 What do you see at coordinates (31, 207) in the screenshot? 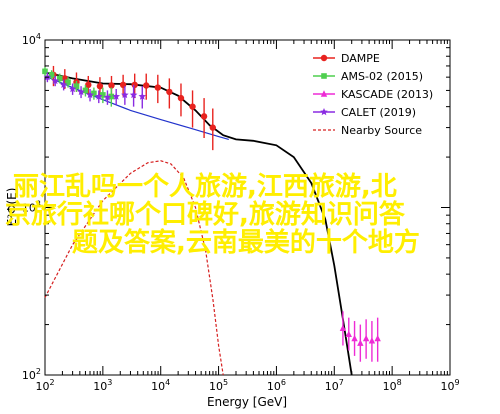
I see `y-tick-label: 10³` at bounding box center [31, 207].